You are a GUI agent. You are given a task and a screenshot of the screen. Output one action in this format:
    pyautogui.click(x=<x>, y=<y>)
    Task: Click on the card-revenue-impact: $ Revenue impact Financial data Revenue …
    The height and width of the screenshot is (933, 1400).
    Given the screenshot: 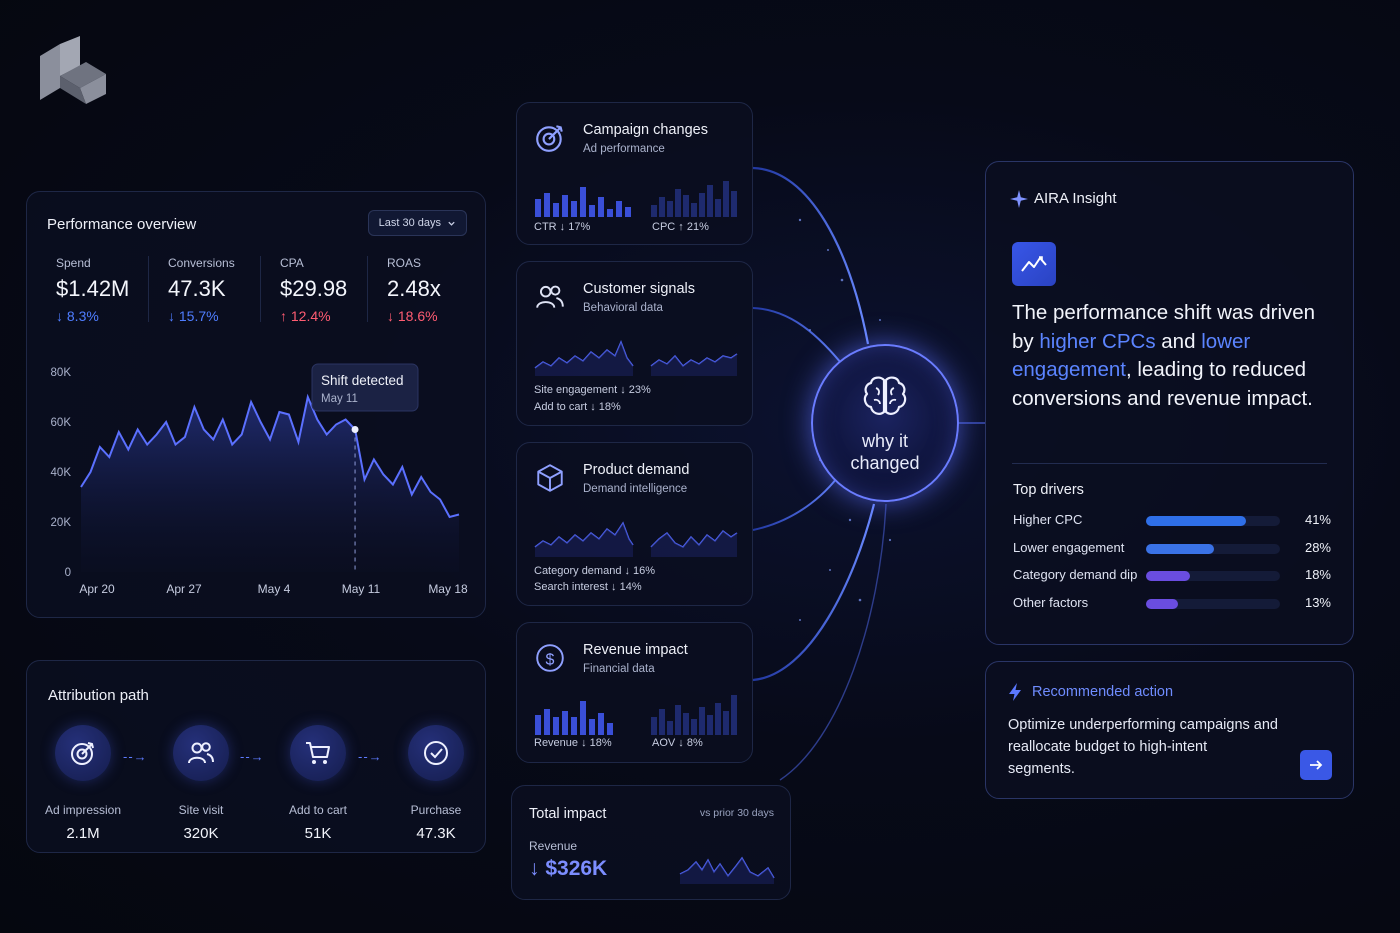 What is the action you would take?
    pyautogui.click(x=634, y=692)
    